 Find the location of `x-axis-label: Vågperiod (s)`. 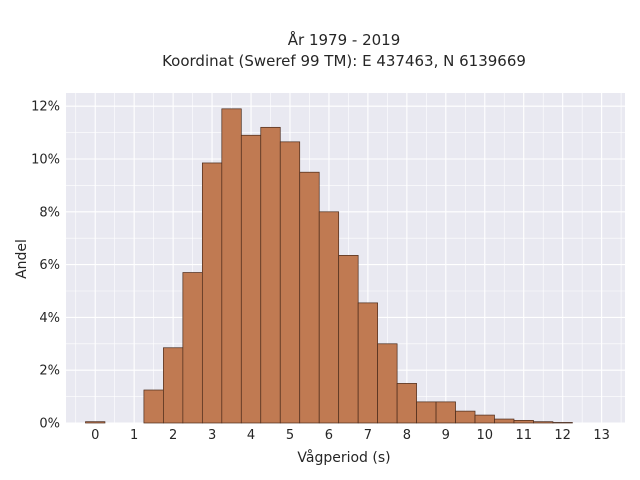

x-axis-label: Vågperiod (s) is located at coordinates (343, 457).